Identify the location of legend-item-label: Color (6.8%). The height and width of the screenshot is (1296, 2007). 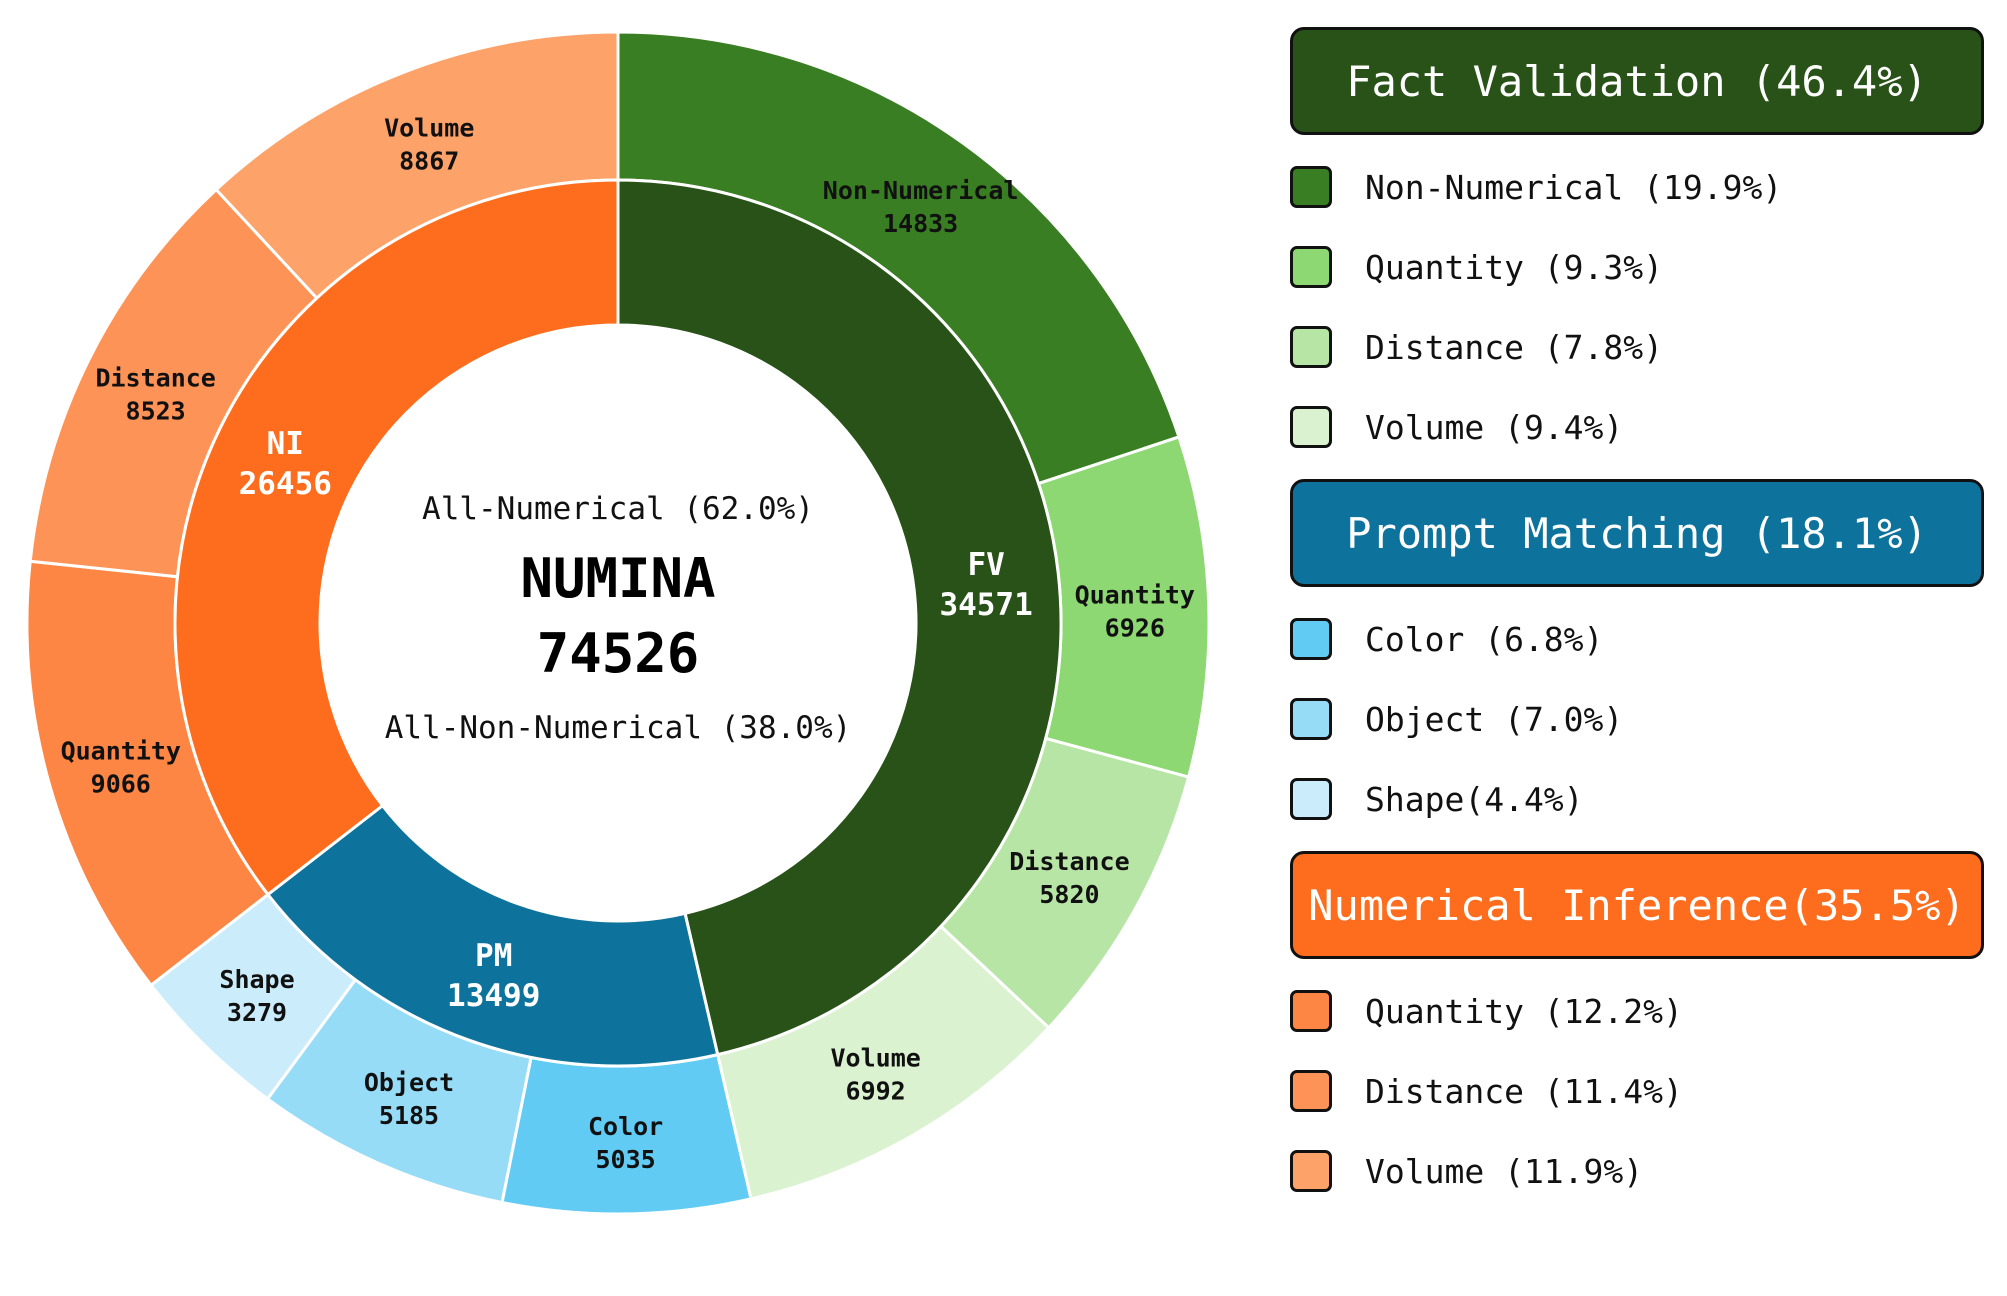
(1484, 639).